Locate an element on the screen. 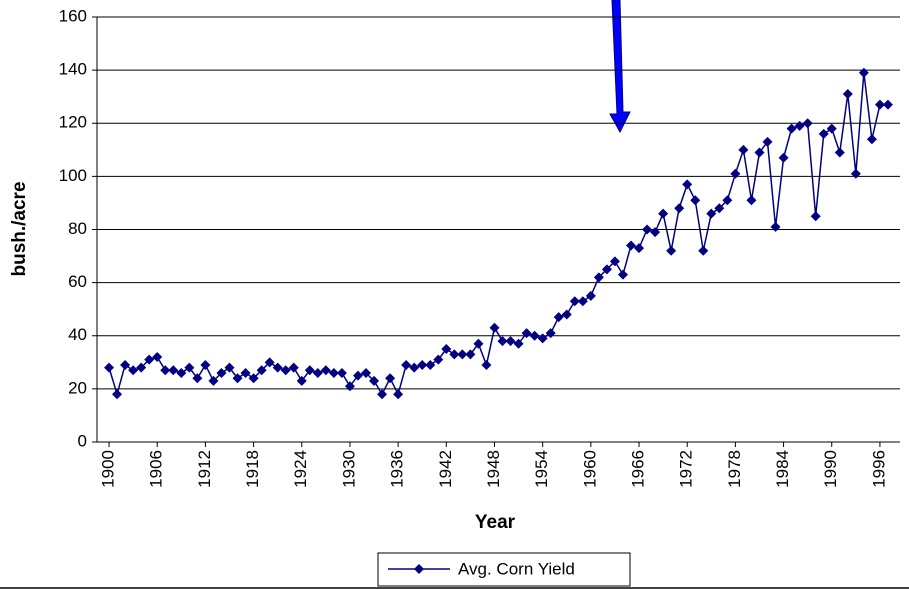  y-tick-label: 140 is located at coordinates (73, 69).